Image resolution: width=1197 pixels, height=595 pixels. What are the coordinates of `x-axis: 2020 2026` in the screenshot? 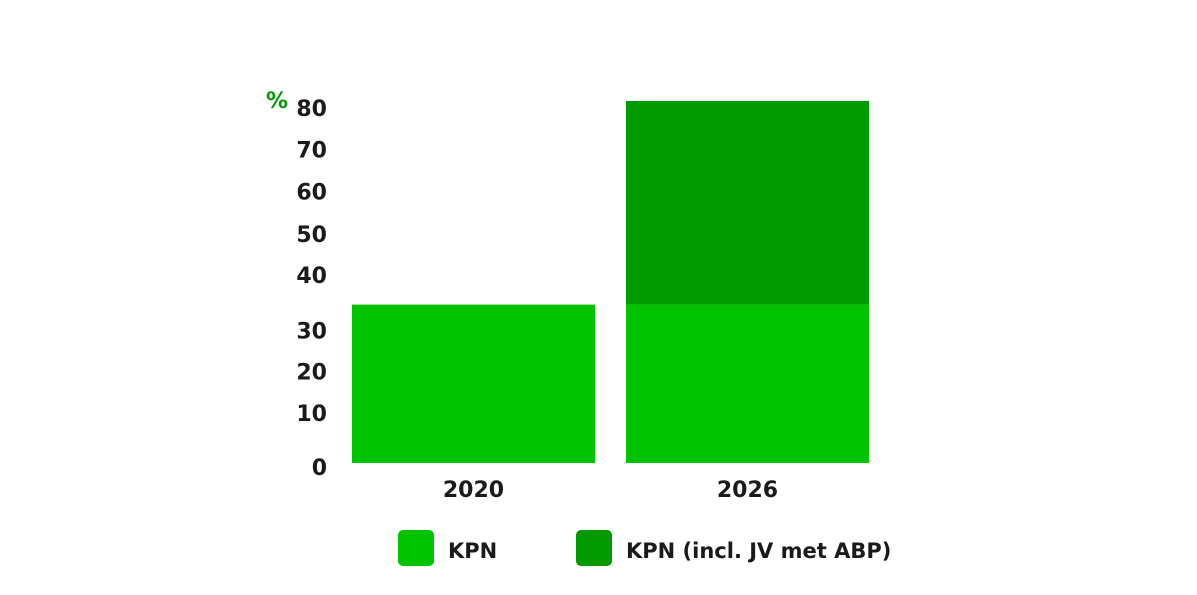 It's located at (610, 490).